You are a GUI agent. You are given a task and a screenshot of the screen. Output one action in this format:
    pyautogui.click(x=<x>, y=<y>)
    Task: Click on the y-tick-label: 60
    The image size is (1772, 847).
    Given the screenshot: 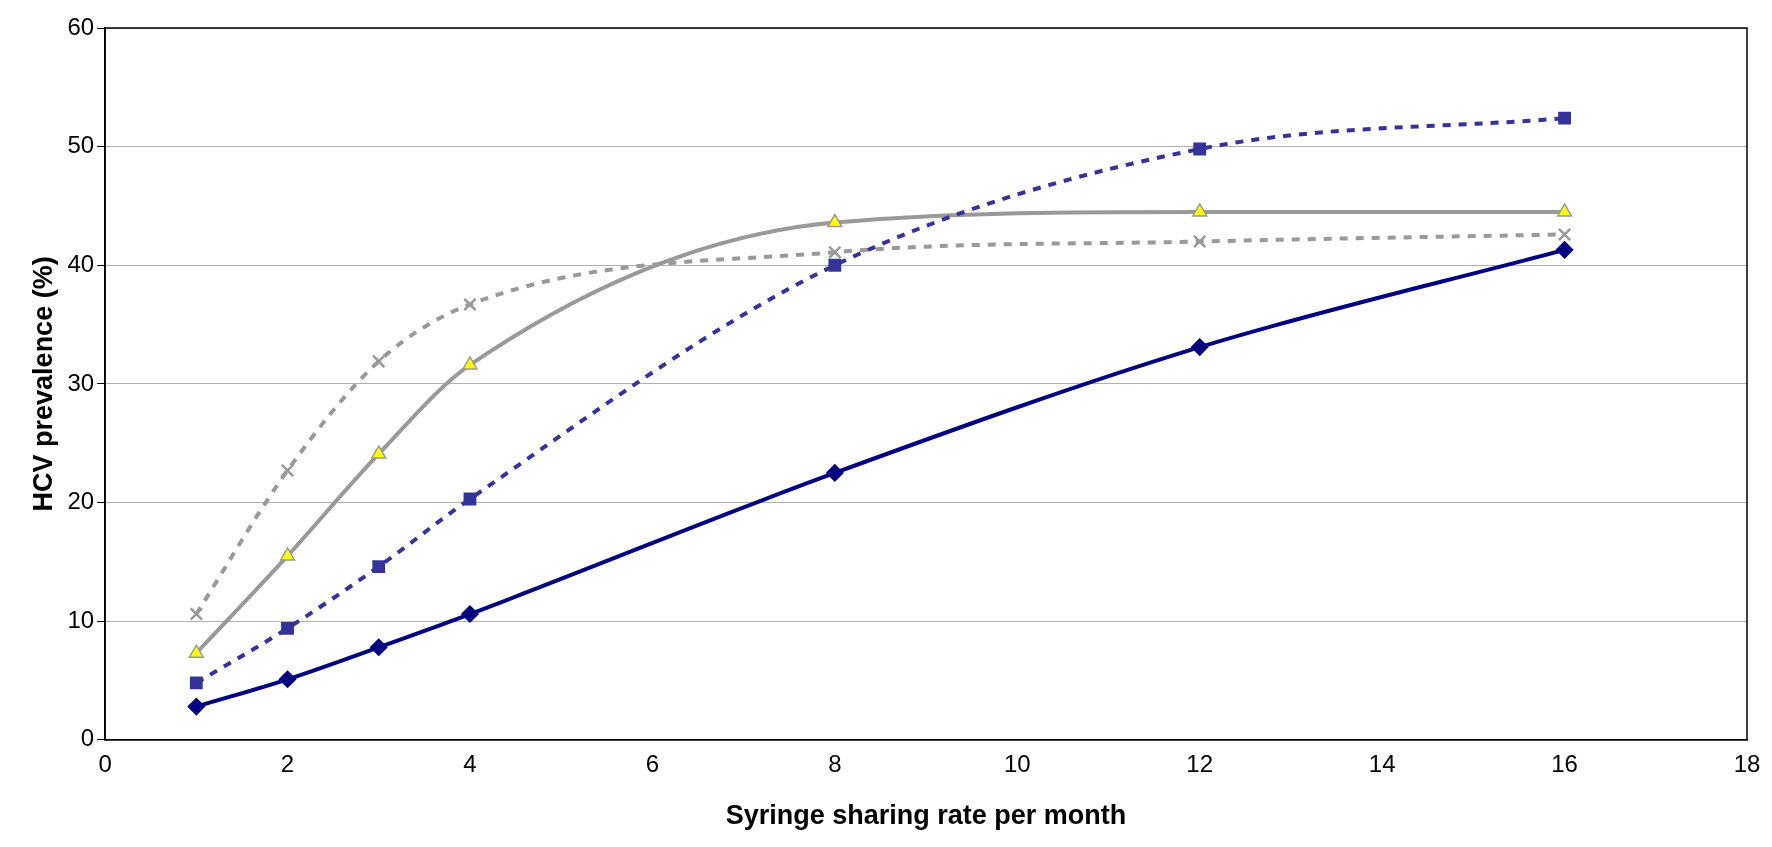 What is the action you would take?
    pyautogui.click(x=81, y=26)
    